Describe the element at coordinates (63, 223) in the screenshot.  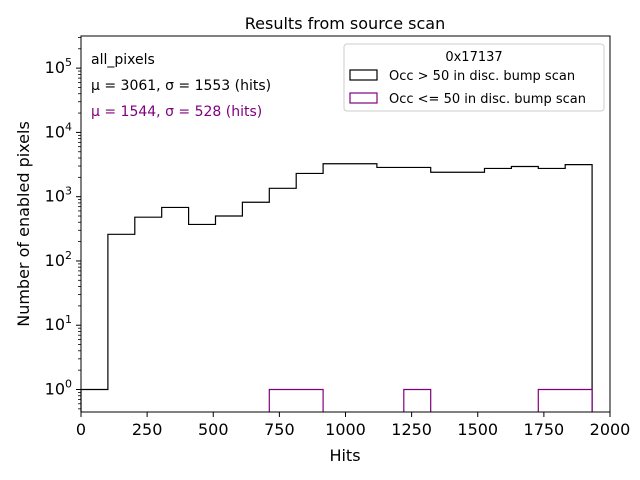
I see `y-axis: 10⁰ 10¹ 10² 10³ 10⁴ 10⁵` at that location.